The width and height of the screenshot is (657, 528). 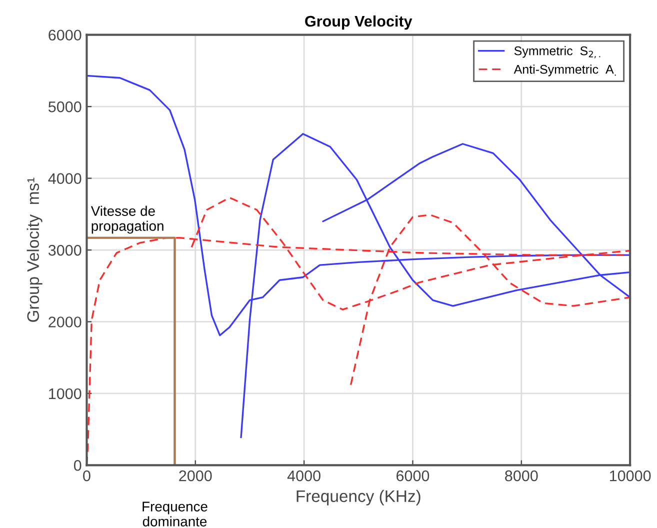 What do you see at coordinates (413, 476) in the screenshot?
I see `x-tick-label: 6000` at bounding box center [413, 476].